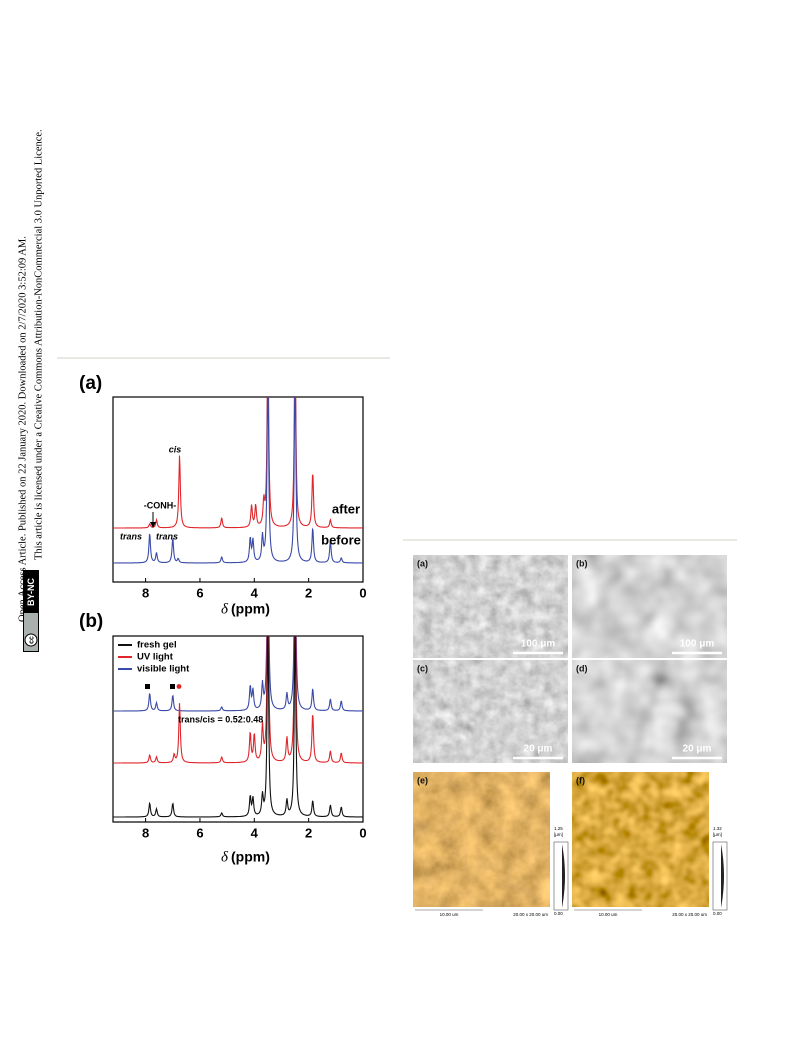  I want to click on z-max: 1.25, so click(558, 828).